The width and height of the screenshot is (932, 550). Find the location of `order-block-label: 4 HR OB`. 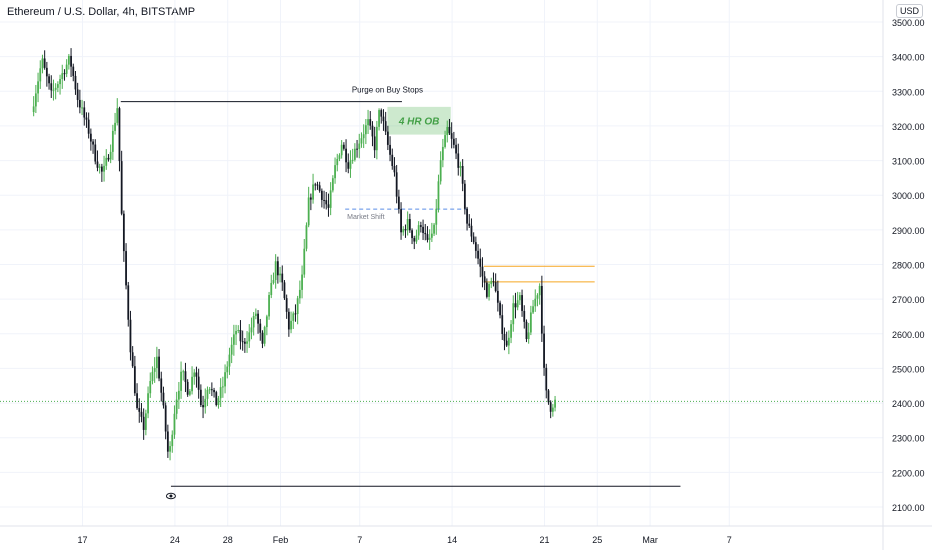

order-block-label: 4 HR OB is located at coordinates (419, 122).